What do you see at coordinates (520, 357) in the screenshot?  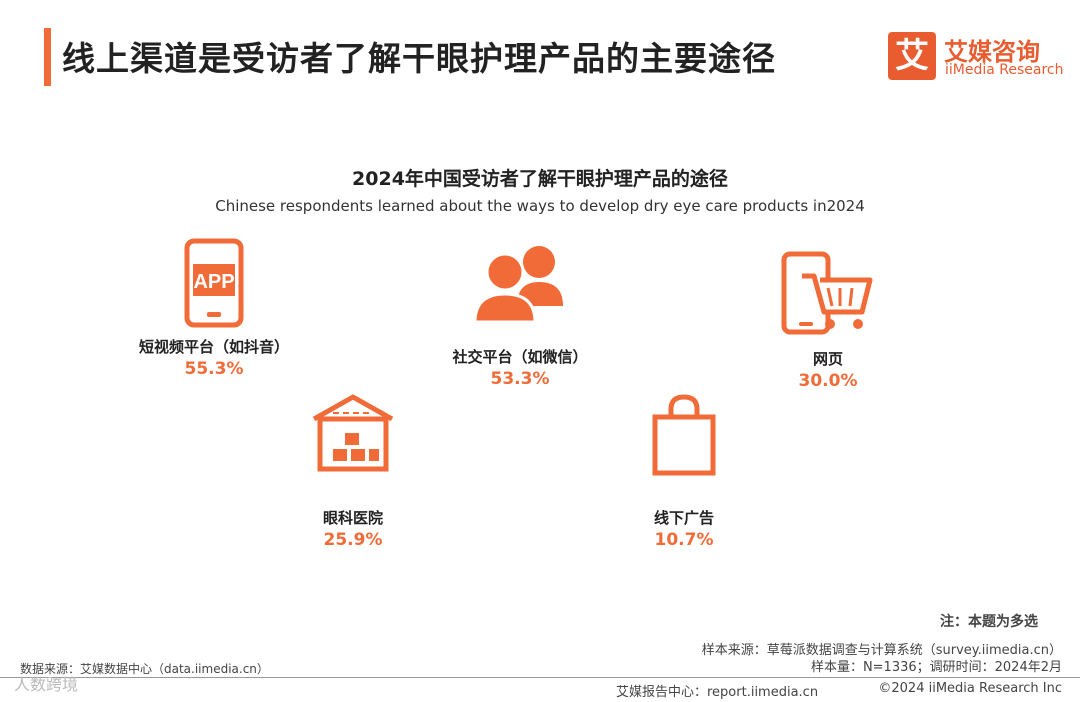 I see `channel-label: 社交平台（如微信）` at bounding box center [520, 357].